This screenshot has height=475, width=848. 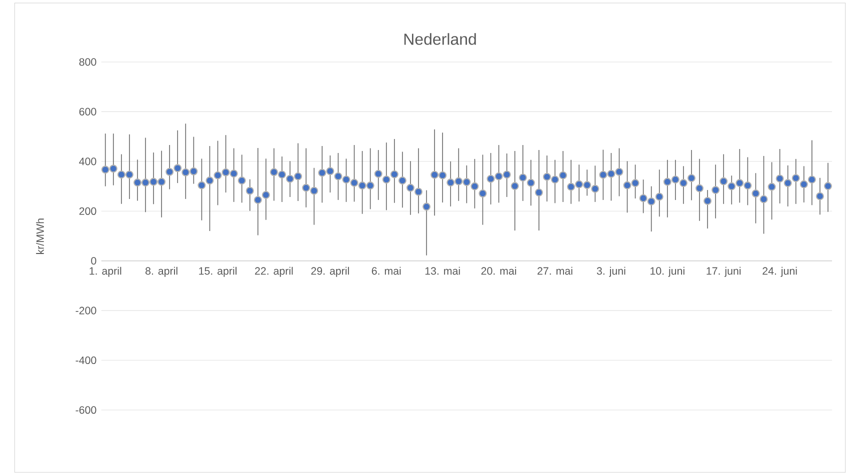 What do you see at coordinates (106, 271) in the screenshot?
I see `x-tick-label: 1. april` at bounding box center [106, 271].